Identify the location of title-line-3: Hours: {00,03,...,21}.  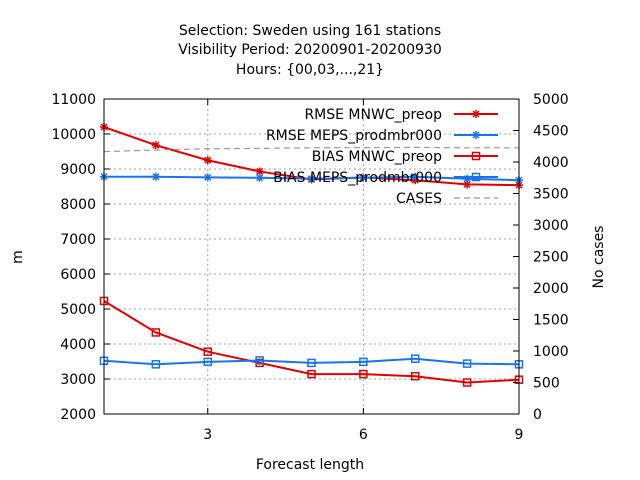
(310, 70).